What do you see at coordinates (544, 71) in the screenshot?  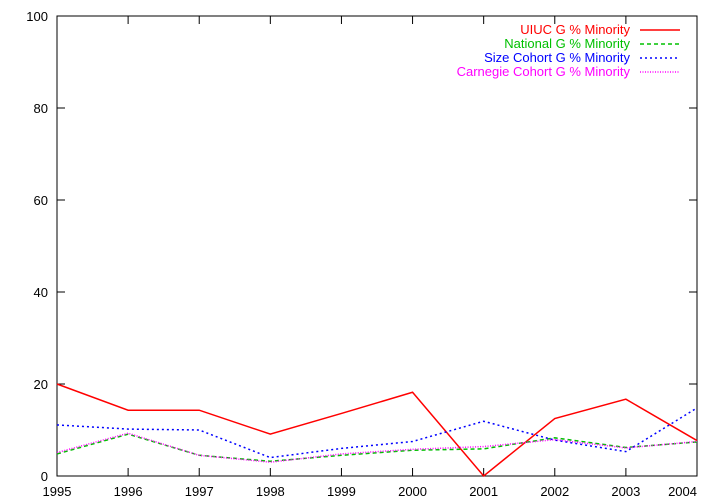 I see `legend-label: Carnegie Cohort G % Minority` at bounding box center [544, 71].